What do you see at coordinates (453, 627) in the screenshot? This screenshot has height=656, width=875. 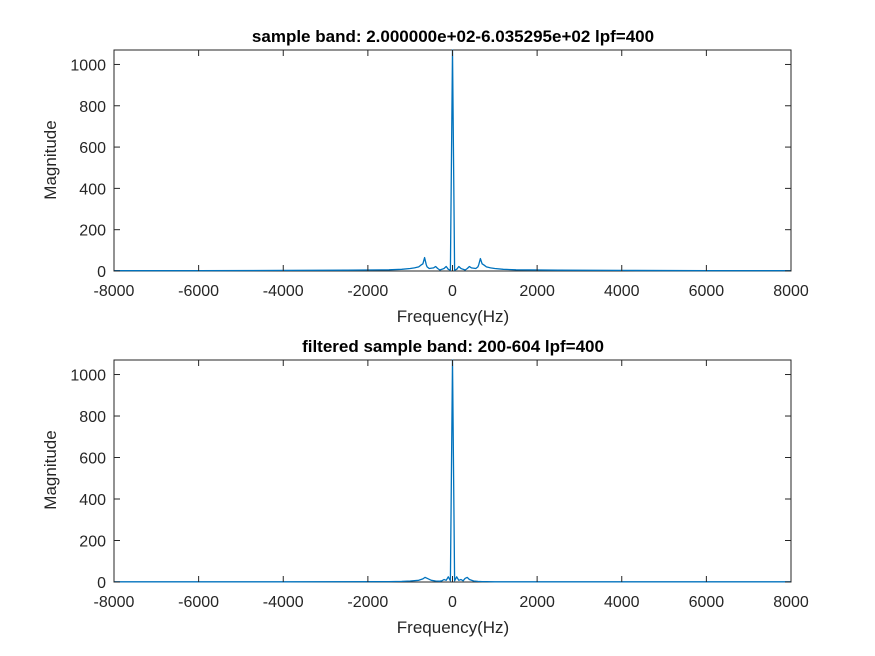 I see `bottom-plot-xlabel: Frequency(Hz)` at bounding box center [453, 627].